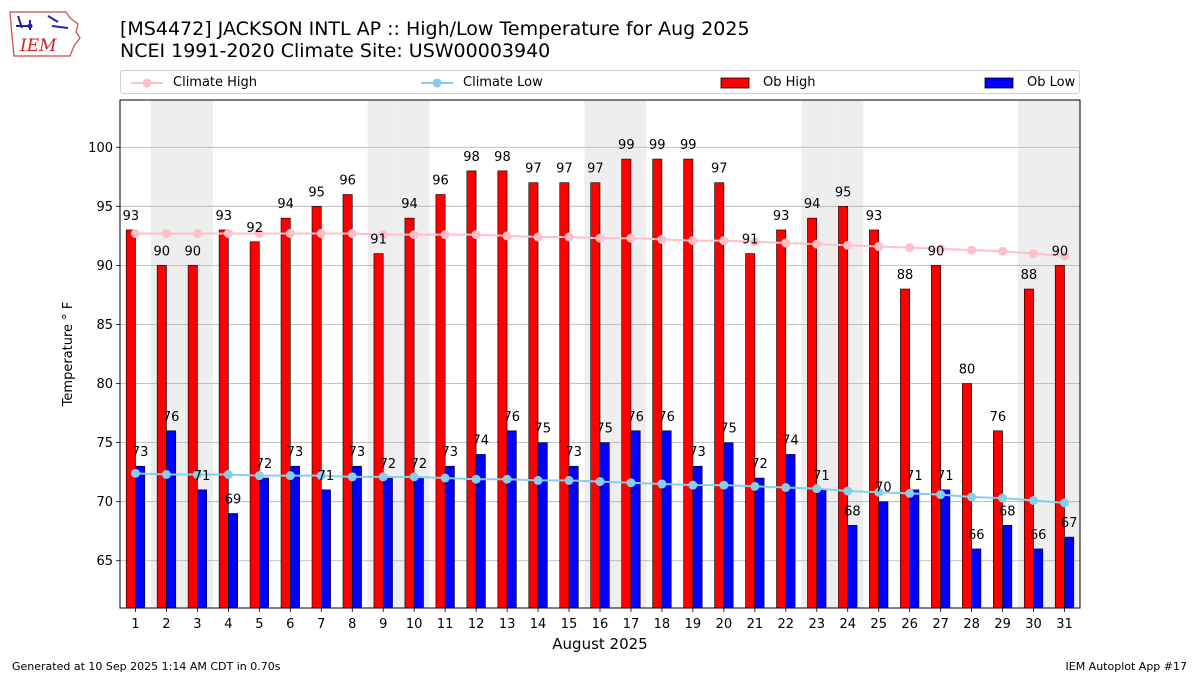  What do you see at coordinates (790, 440) in the screenshot?
I see `ob-low-label-day-22: 74` at bounding box center [790, 440].